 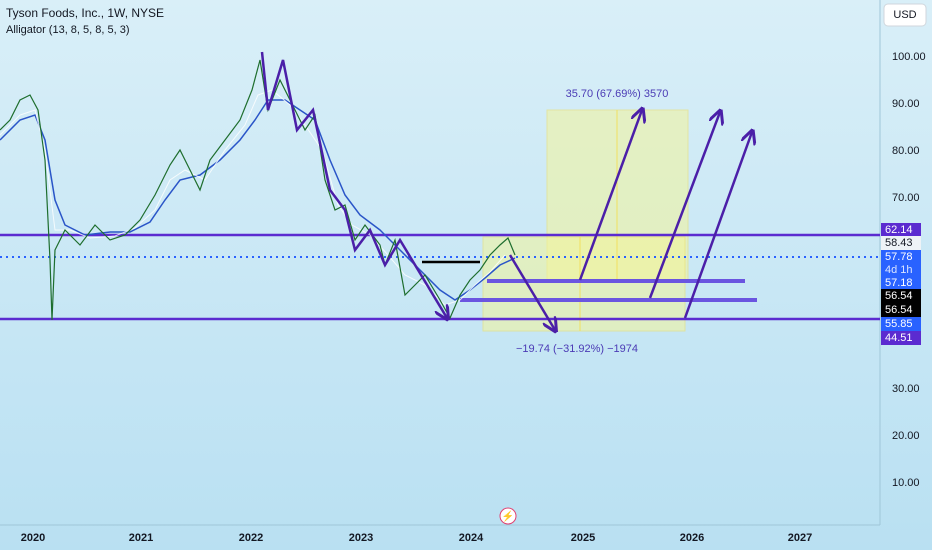 I want to click on time-axis-label: 2024, so click(x=471, y=538).